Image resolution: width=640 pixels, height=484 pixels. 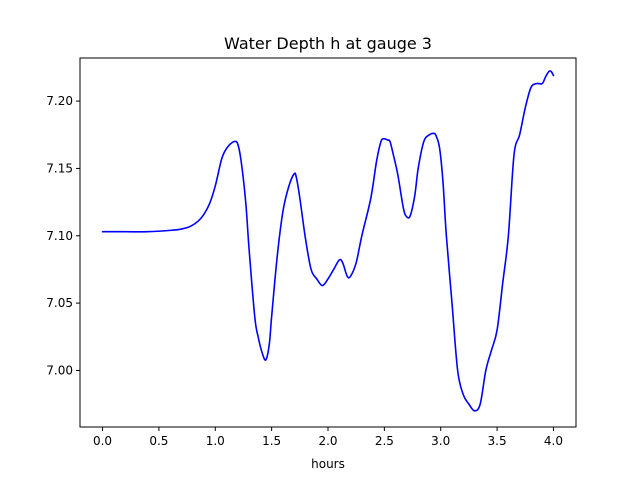 What do you see at coordinates (327, 441) in the screenshot?
I see `x-tick-label: 2.0` at bounding box center [327, 441].